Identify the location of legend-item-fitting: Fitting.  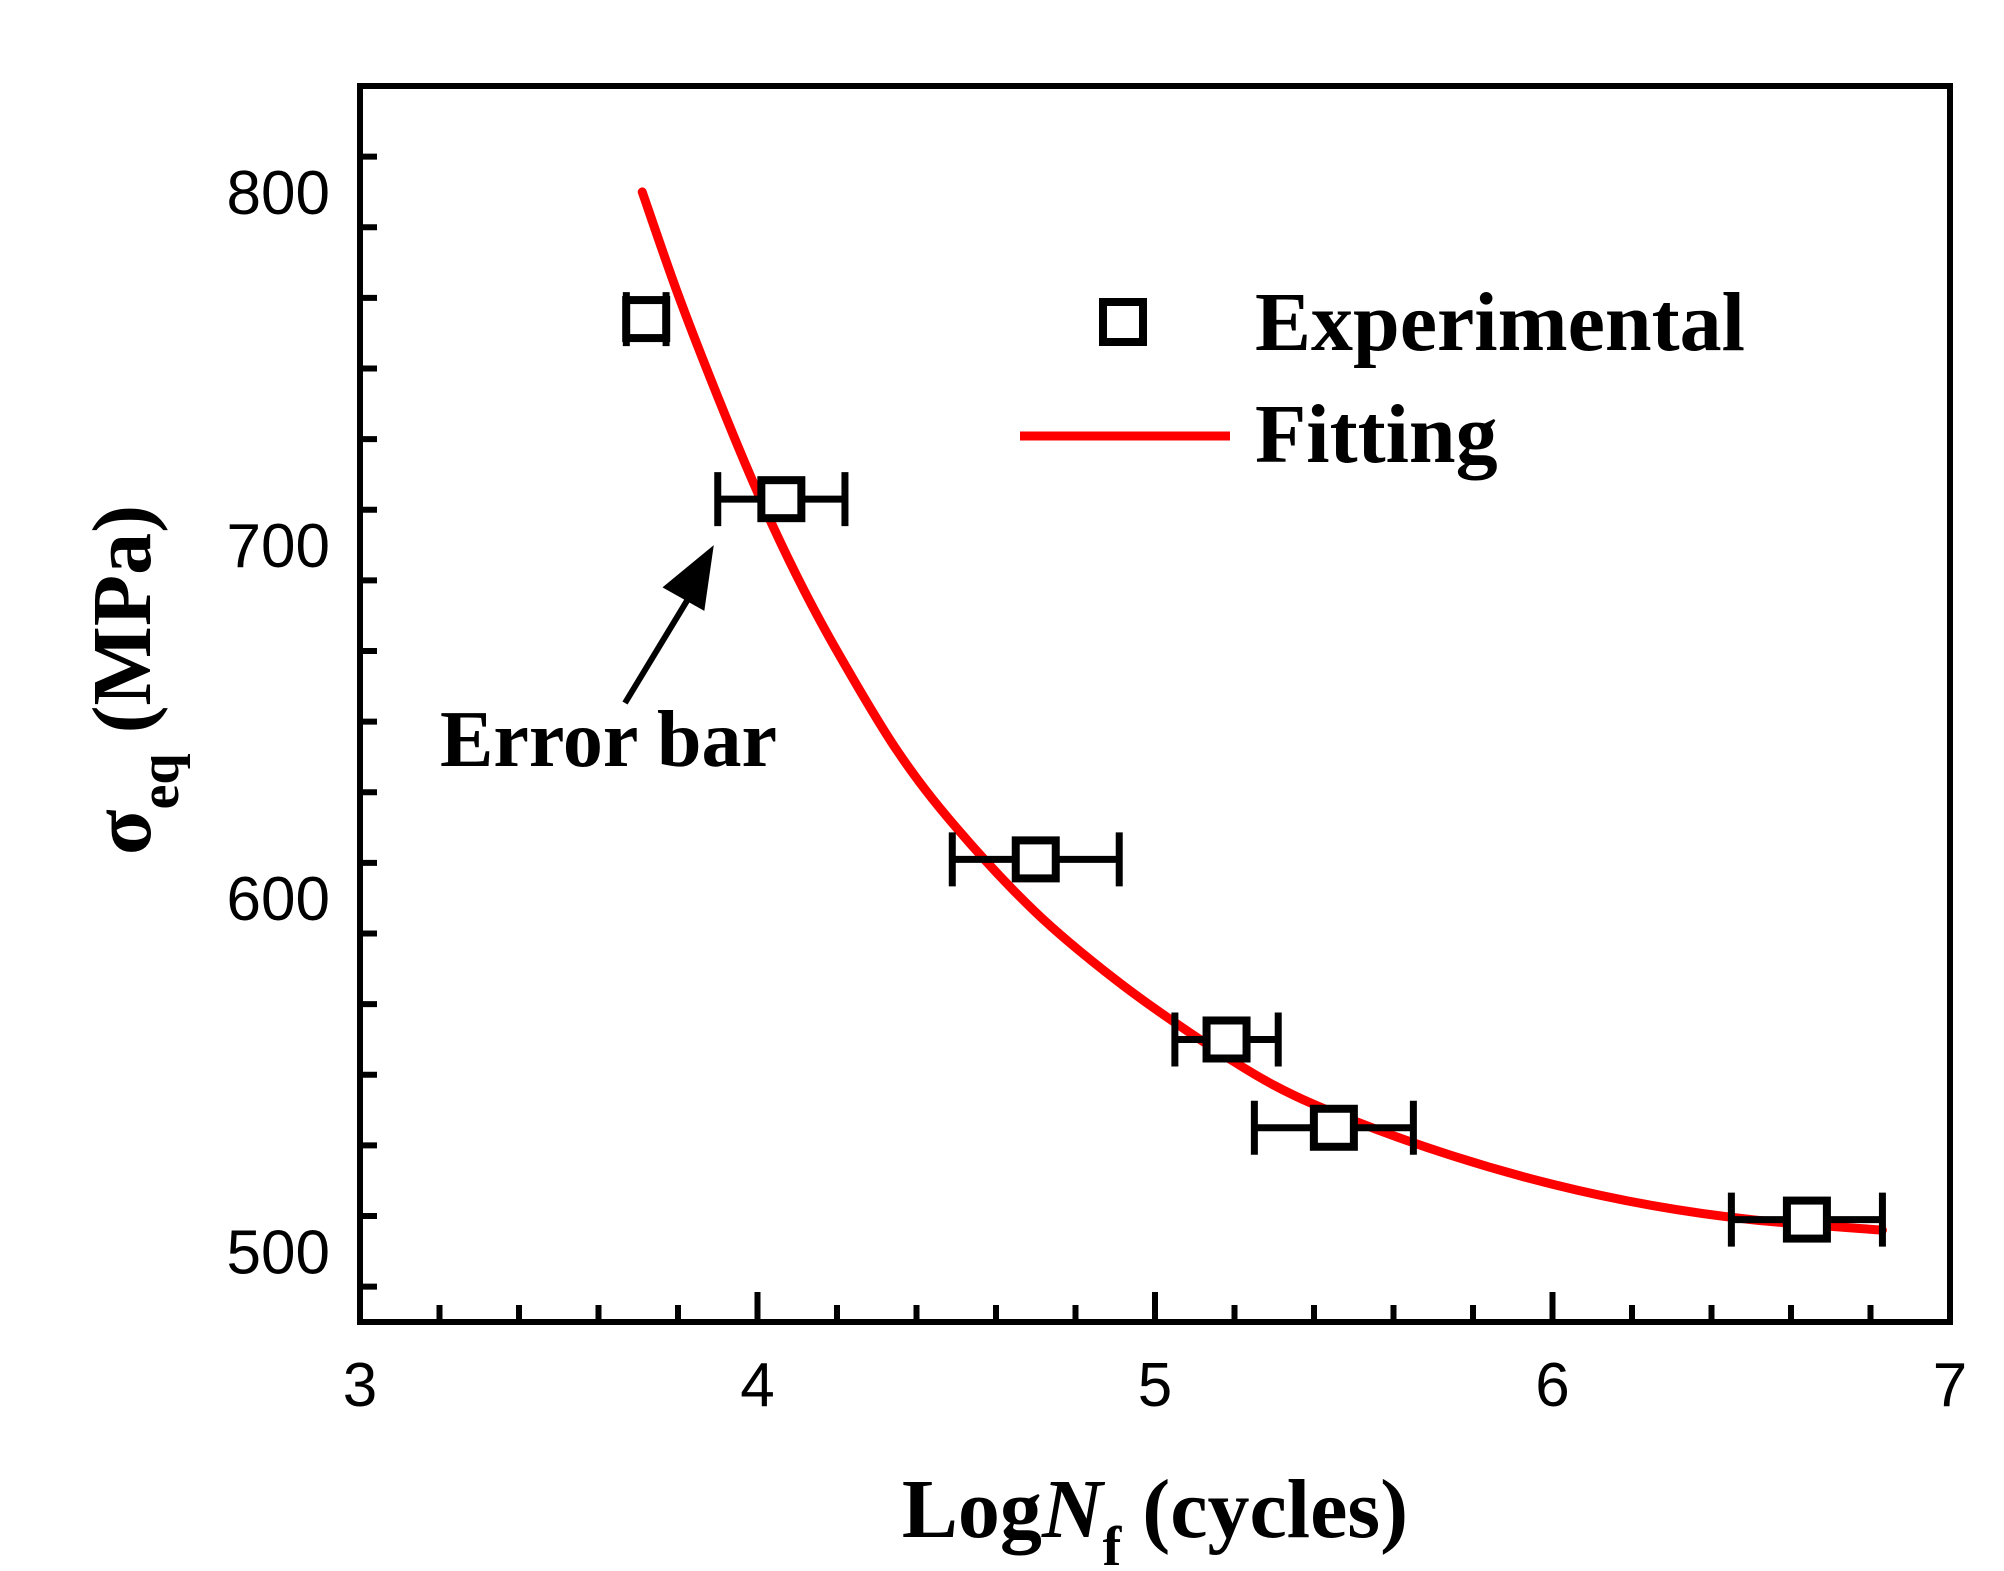
(1259, 434).